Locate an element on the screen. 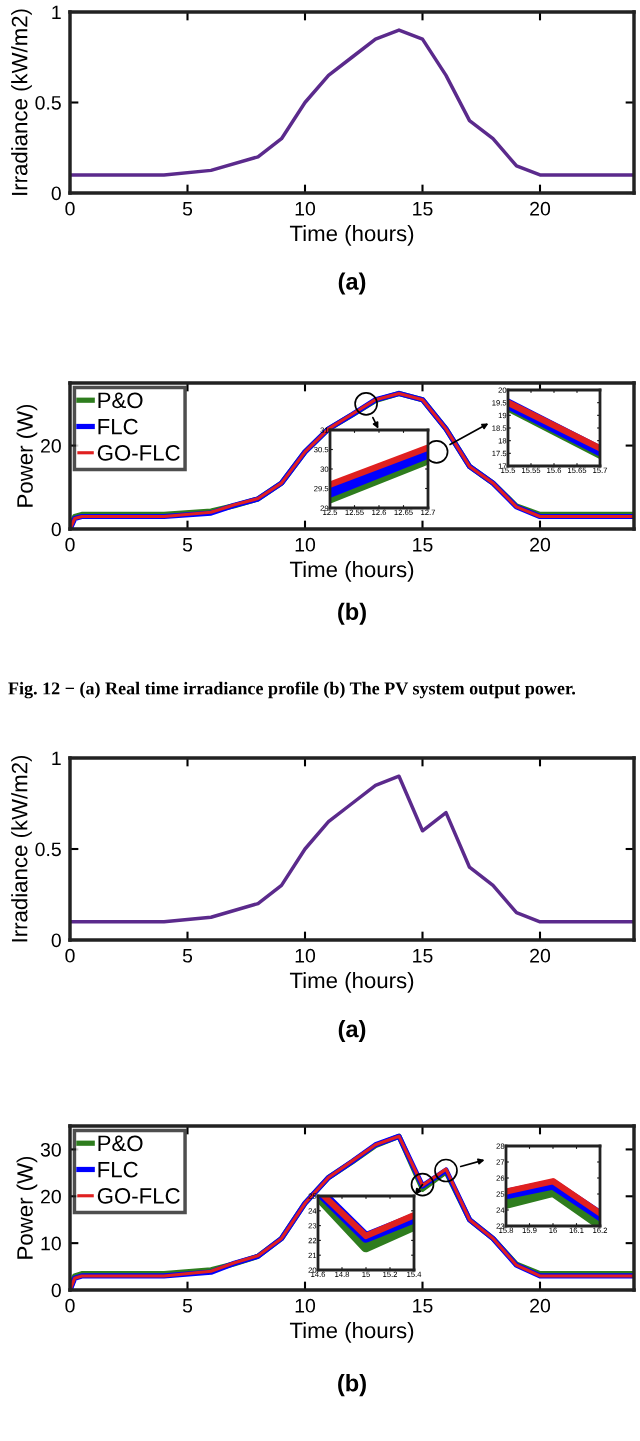  caption: Fig. 12 − (a) Real time irradiance profile (b) The PV system output power. is located at coordinates (292, 690).